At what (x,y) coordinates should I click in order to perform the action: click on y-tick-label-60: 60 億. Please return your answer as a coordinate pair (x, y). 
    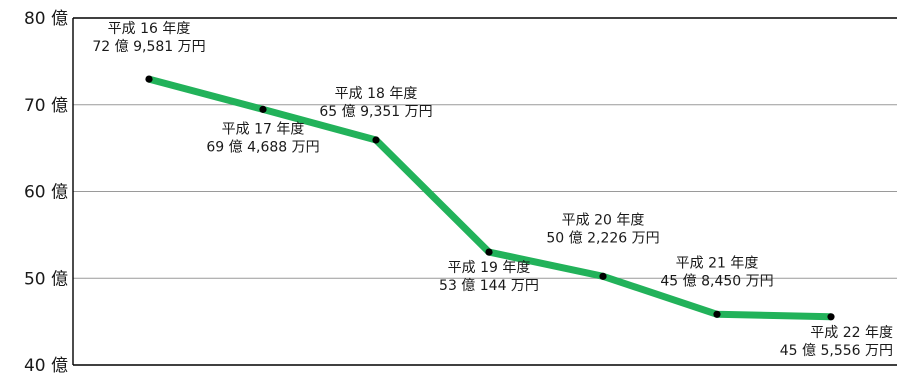
    Looking at the image, I should click on (46, 193).